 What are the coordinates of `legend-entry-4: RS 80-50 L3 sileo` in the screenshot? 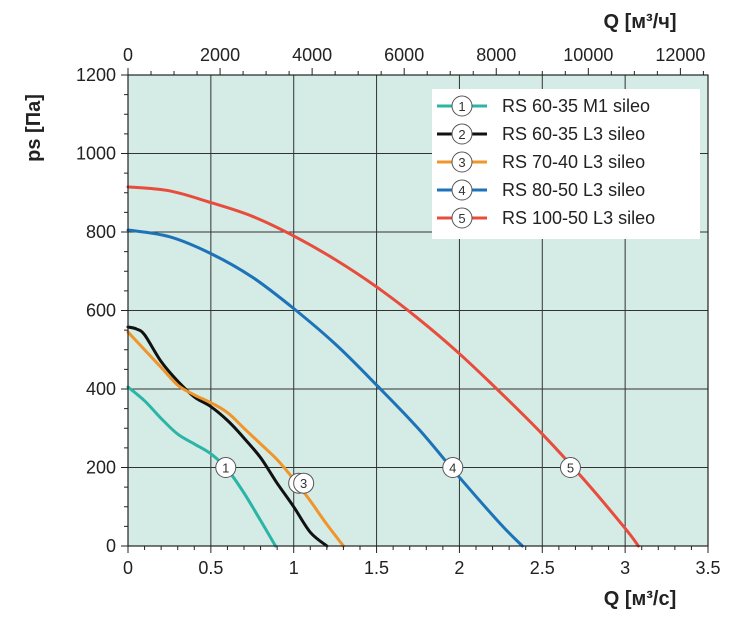 It's located at (573, 190).